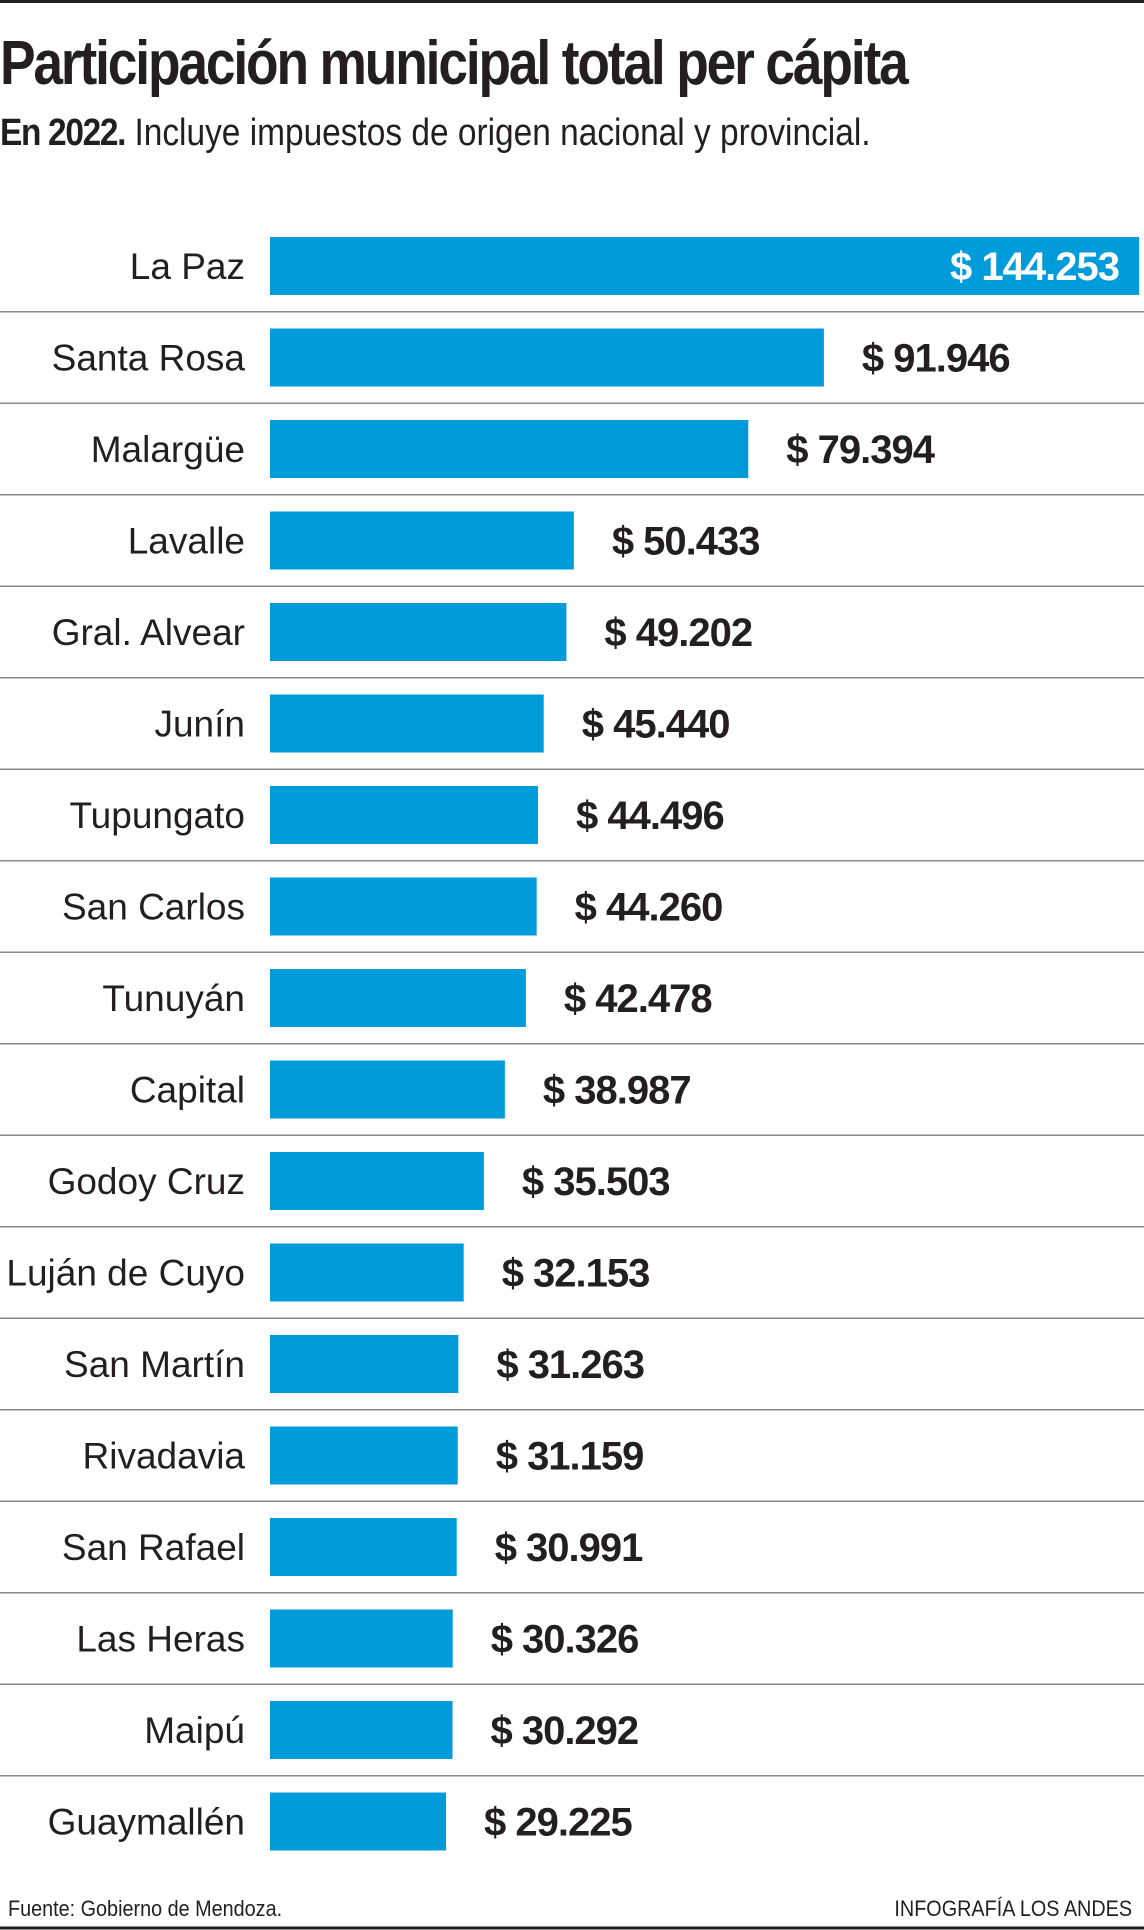 The image size is (1144, 1930). Describe the element at coordinates (576, 1274) in the screenshot. I see `value-label: $ 32.153` at that location.